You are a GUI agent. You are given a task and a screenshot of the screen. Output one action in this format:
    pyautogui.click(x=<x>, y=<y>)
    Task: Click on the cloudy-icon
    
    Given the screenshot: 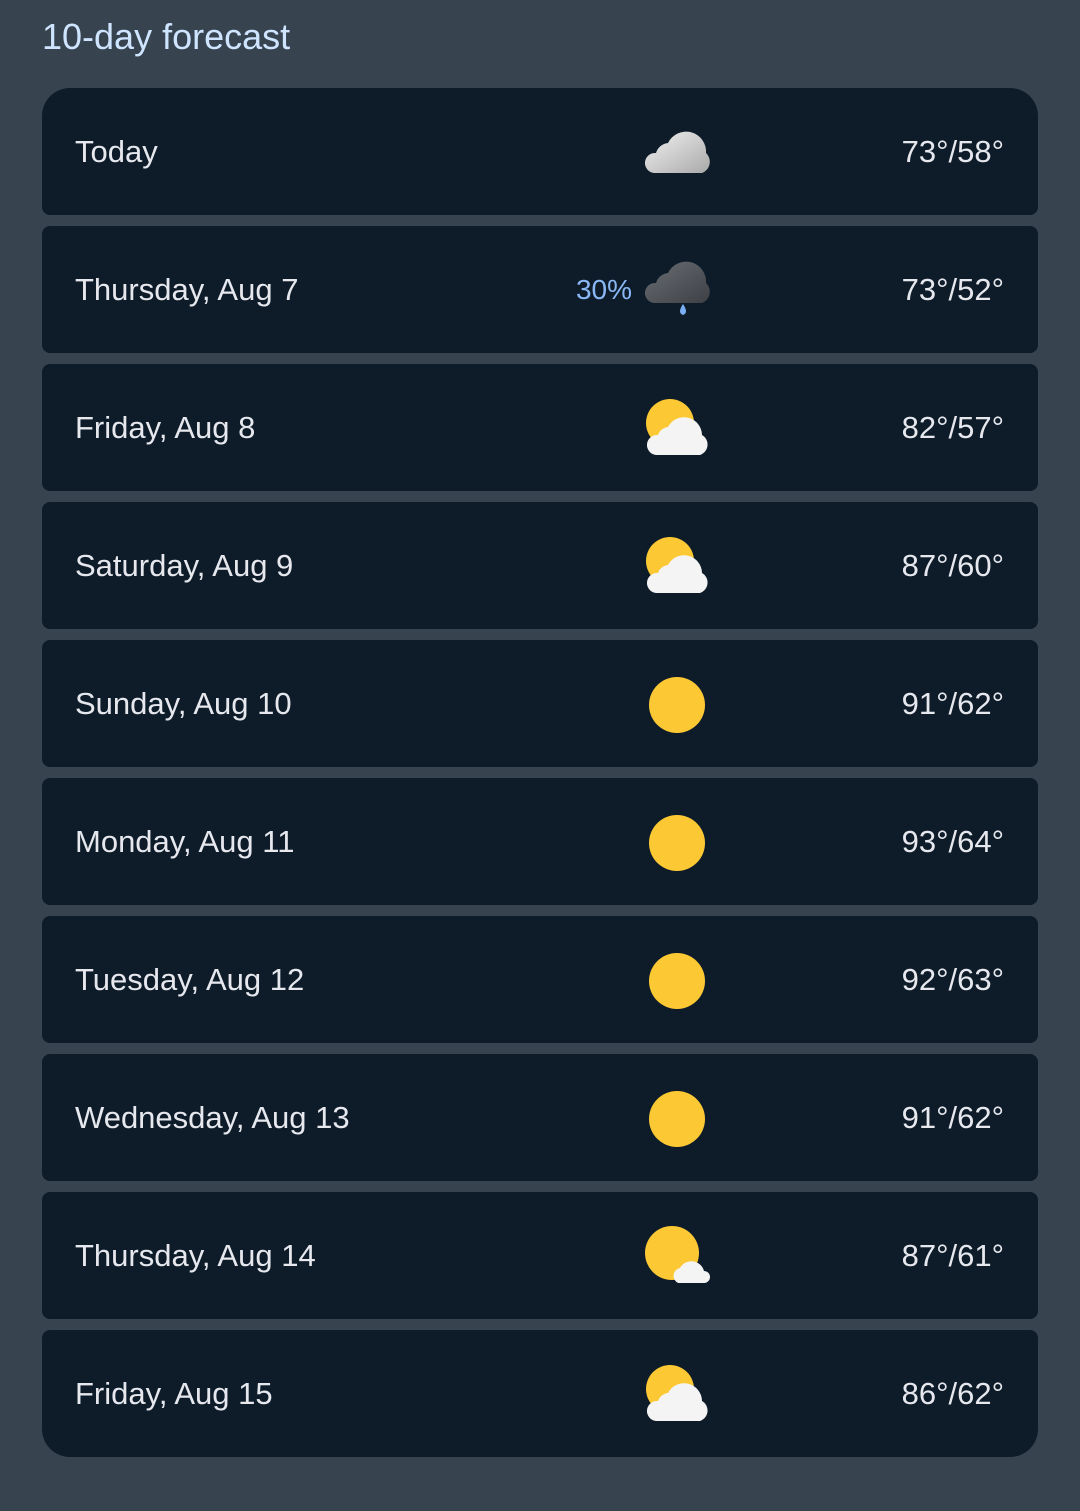 What is the action you would take?
    pyautogui.click(x=677, y=153)
    